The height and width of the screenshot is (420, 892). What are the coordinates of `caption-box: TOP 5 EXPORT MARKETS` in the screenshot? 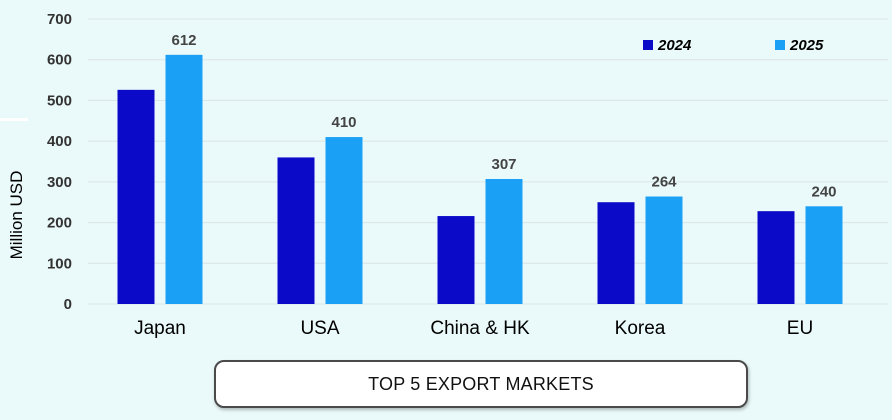 It's located at (481, 384).